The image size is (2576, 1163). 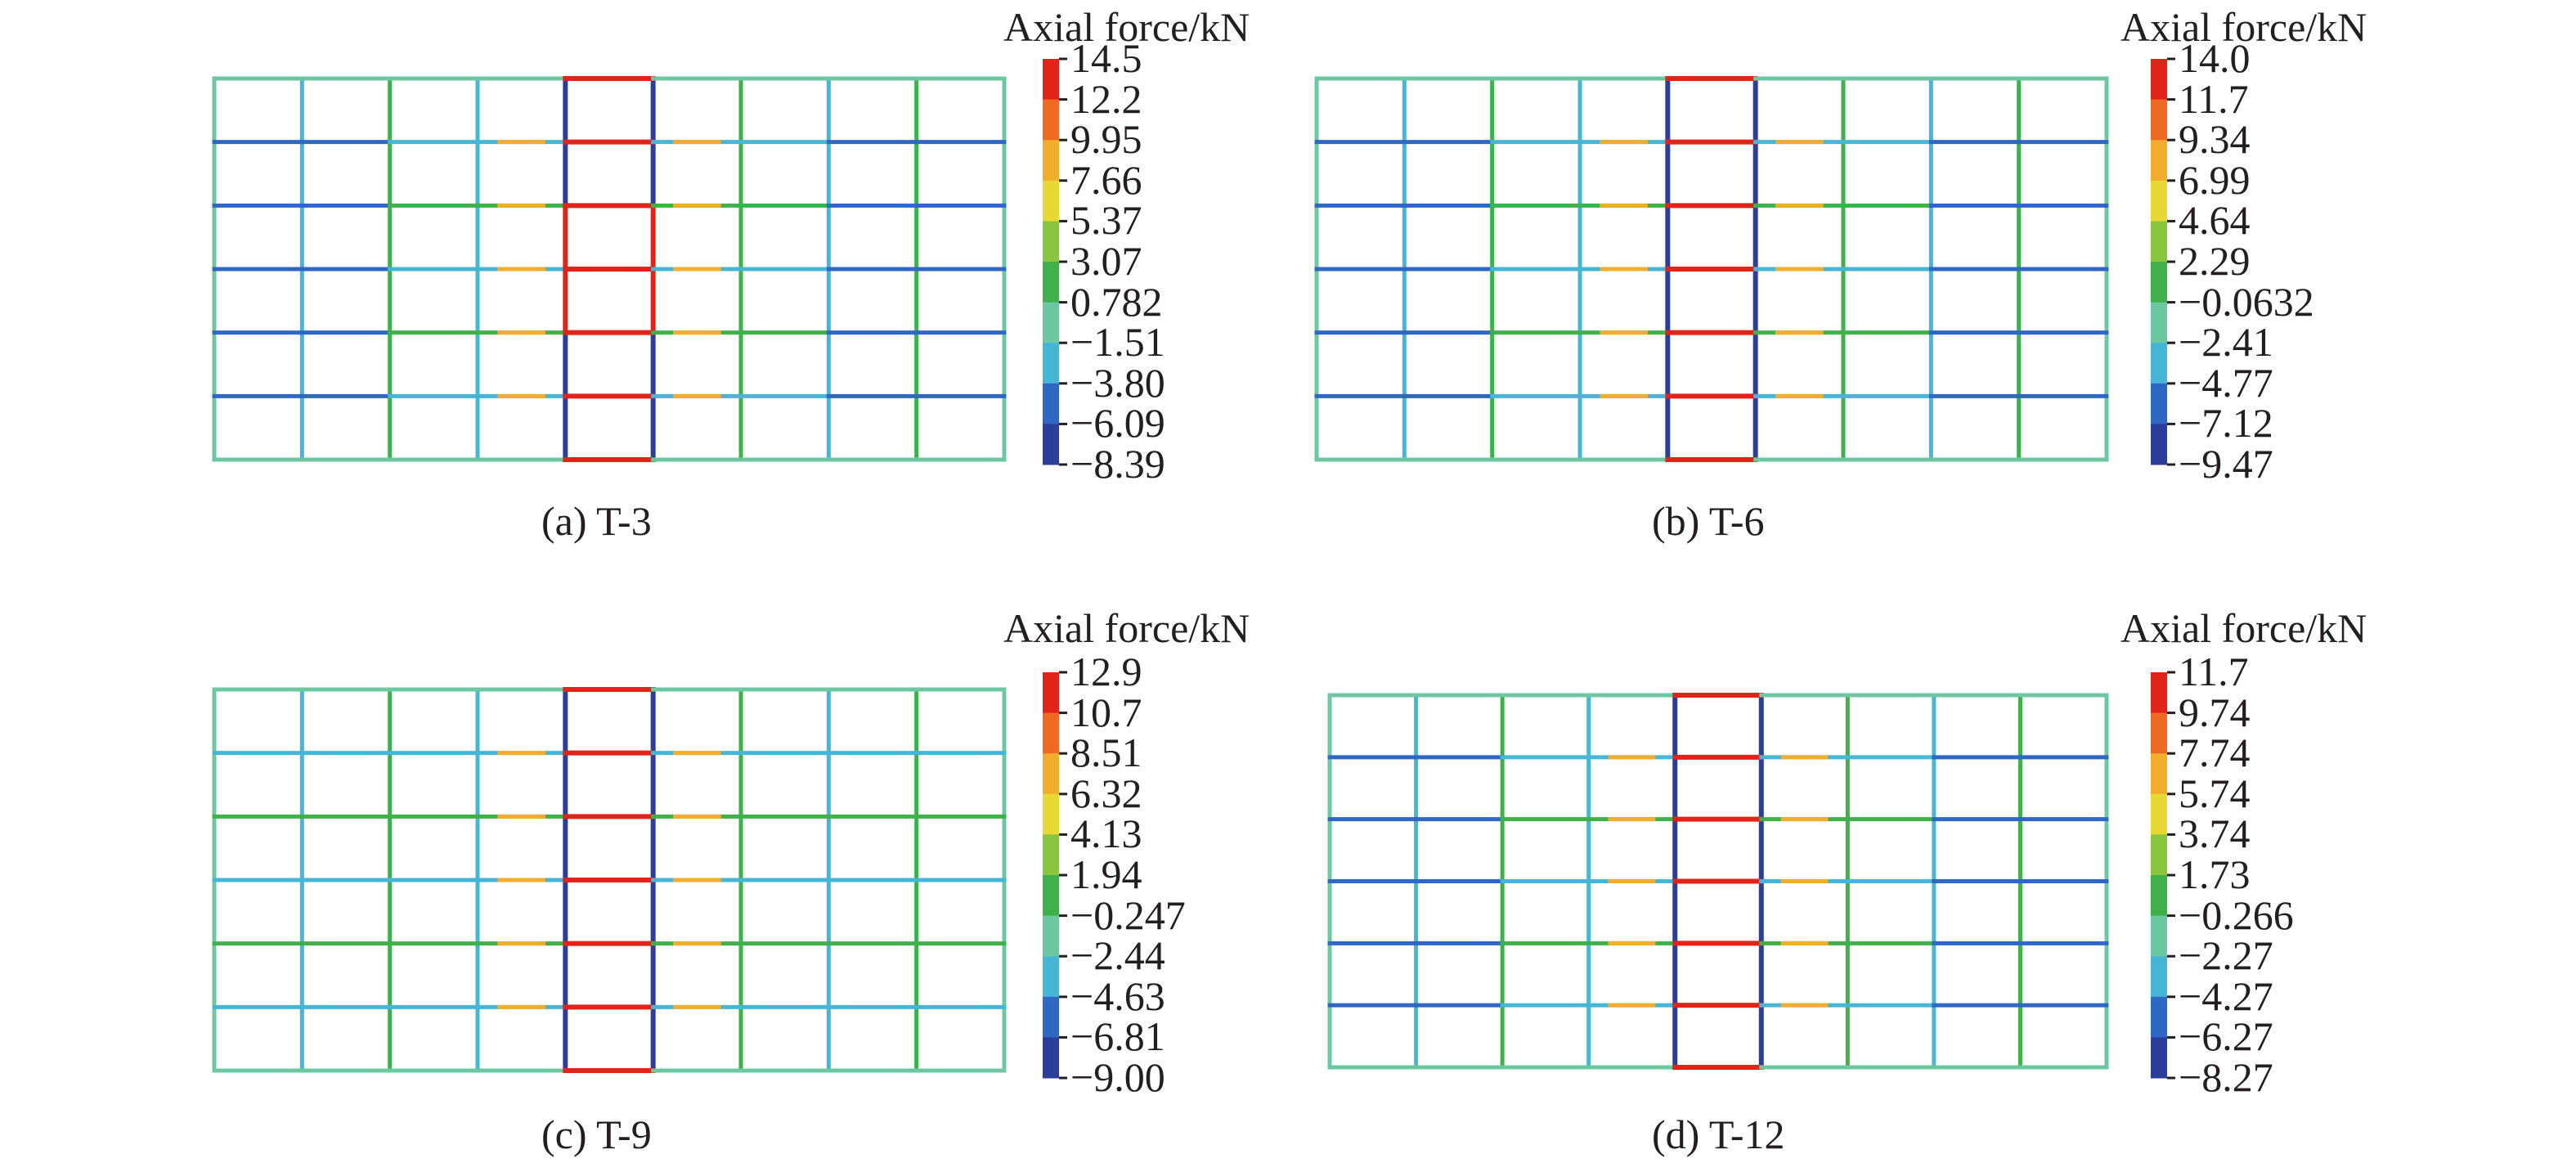 What do you see at coordinates (2237, 914) in the screenshot?
I see `colorbar-tick-label: −0.266` at bounding box center [2237, 914].